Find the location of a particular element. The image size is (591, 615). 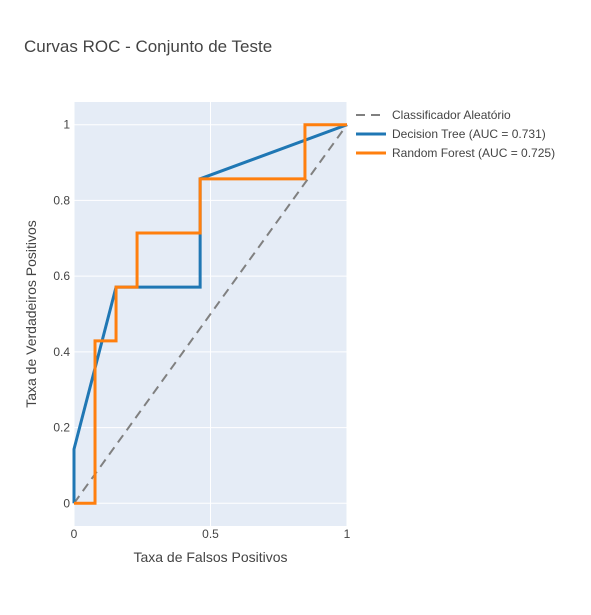

y-tick-label: 0.8 is located at coordinates (61, 200).